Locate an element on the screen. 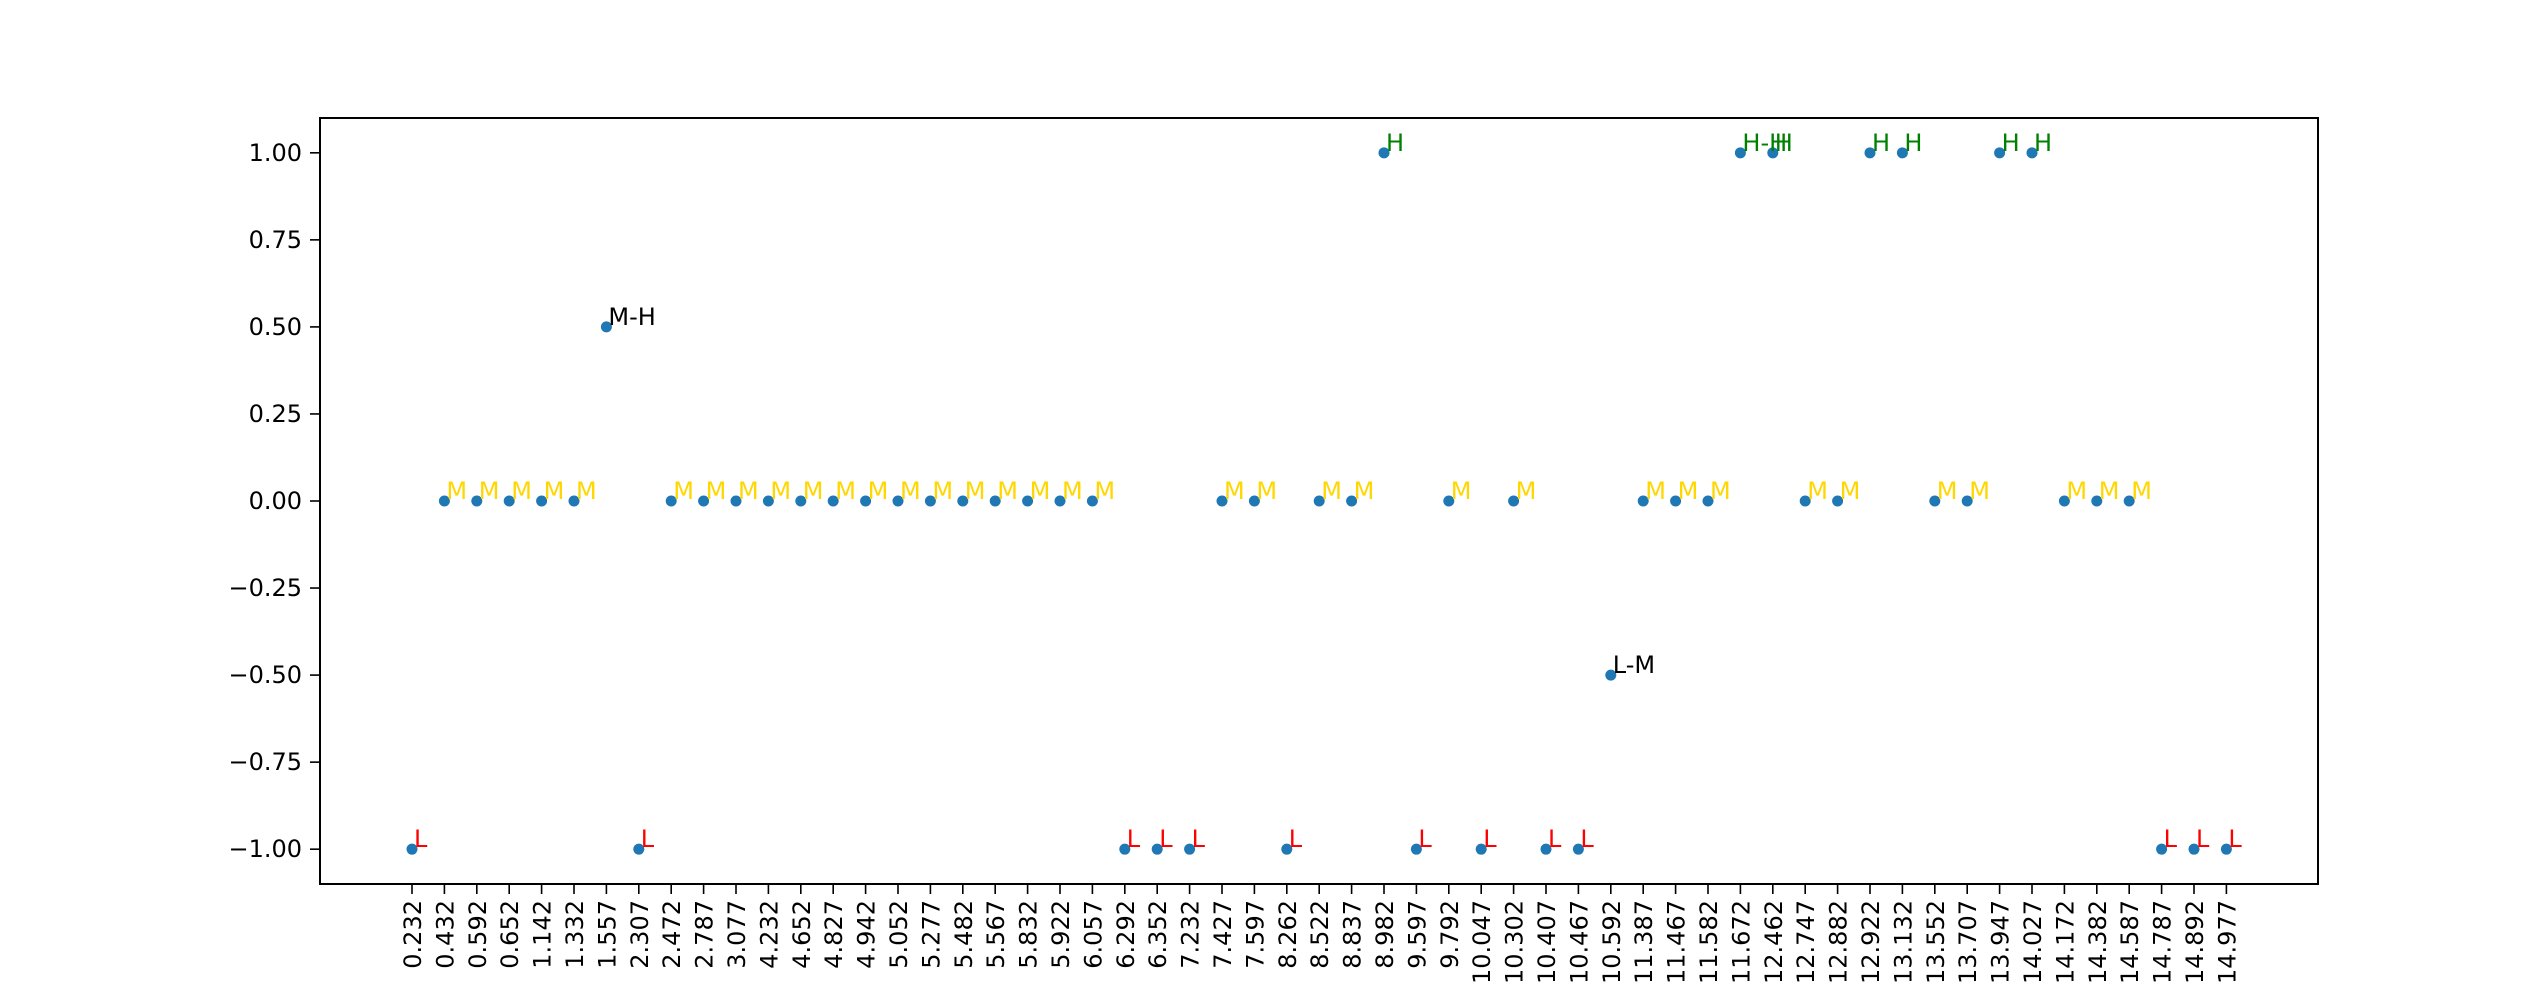  x-tick-label: 0.592 is located at coordinates (478, 934).